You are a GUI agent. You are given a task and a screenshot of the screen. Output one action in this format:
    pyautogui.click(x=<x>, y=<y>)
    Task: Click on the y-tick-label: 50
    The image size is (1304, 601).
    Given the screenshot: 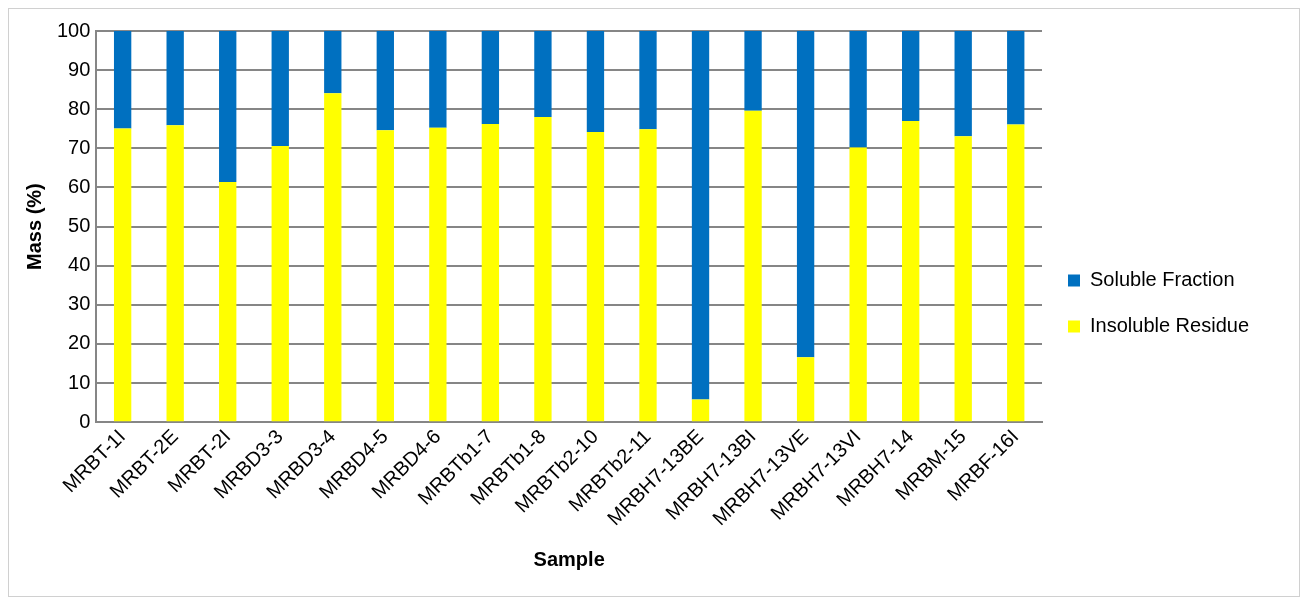 What is the action you would take?
    pyautogui.click(x=79, y=225)
    